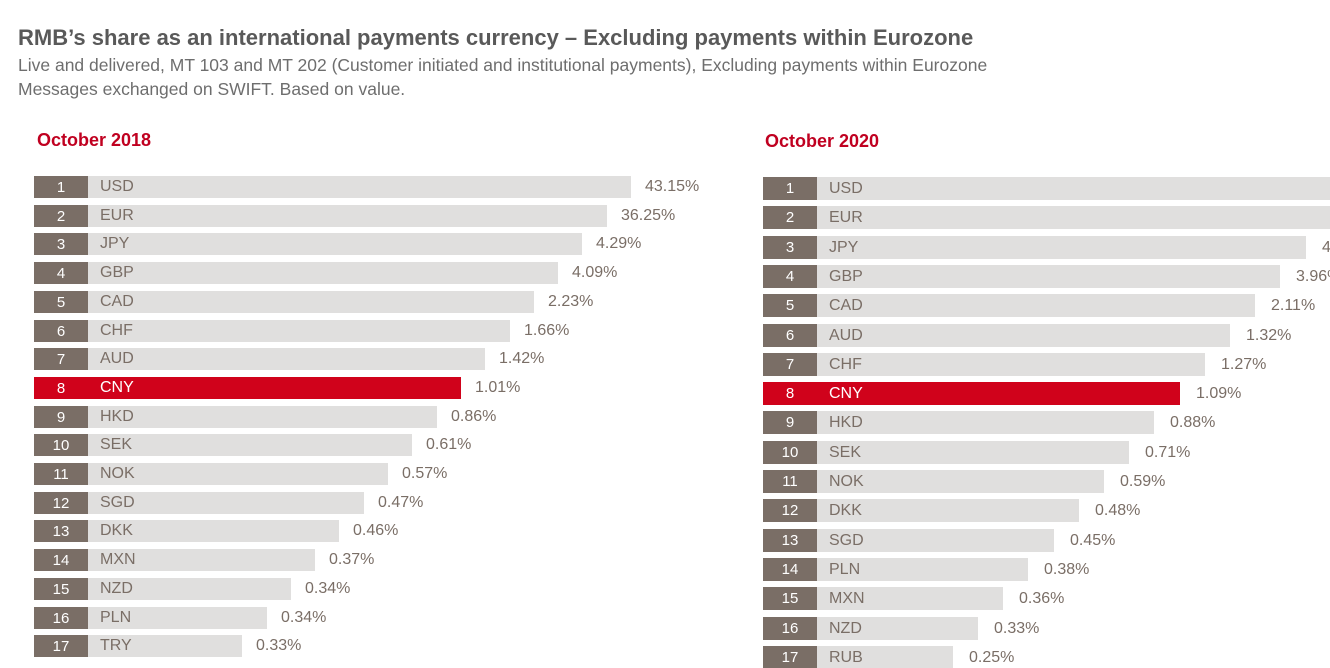  Describe the element at coordinates (116, 444) in the screenshot. I see `currency-label: SEK` at that location.